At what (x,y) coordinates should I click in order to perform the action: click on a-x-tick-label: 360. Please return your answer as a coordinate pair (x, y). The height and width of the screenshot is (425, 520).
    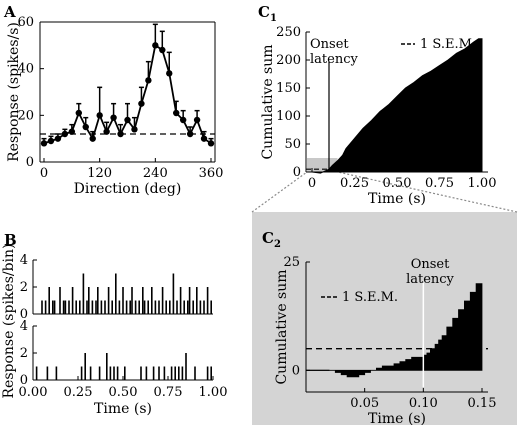
    Looking at the image, I should click on (211, 173).